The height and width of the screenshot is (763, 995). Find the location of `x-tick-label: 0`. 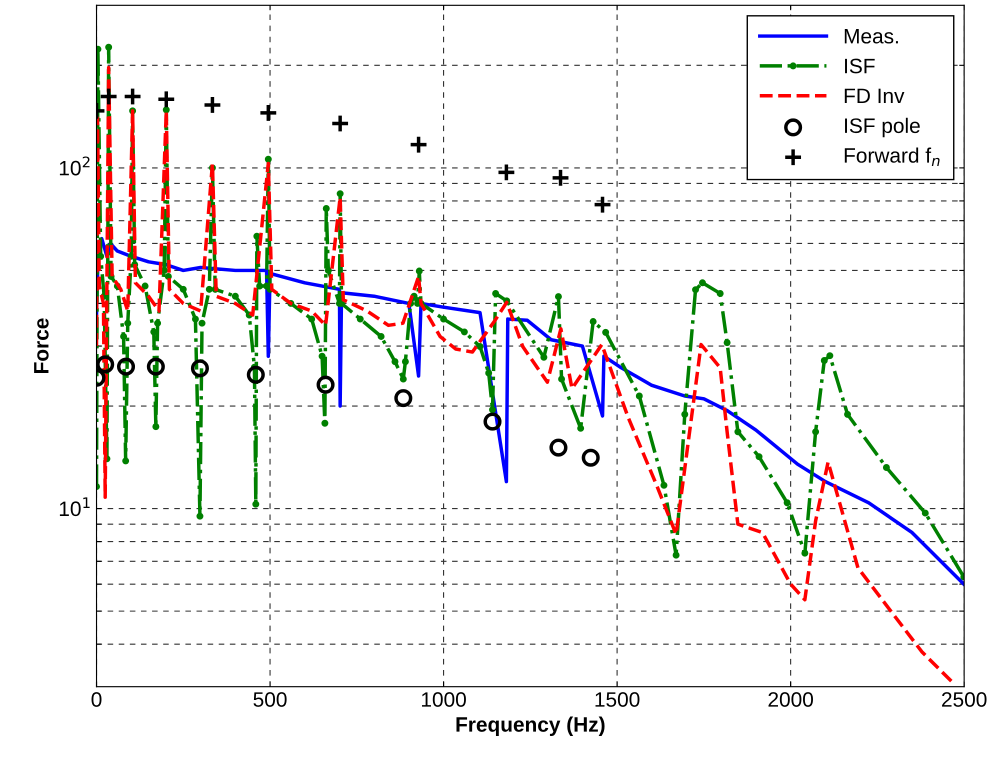

x-tick-label: 0 is located at coordinates (97, 699).